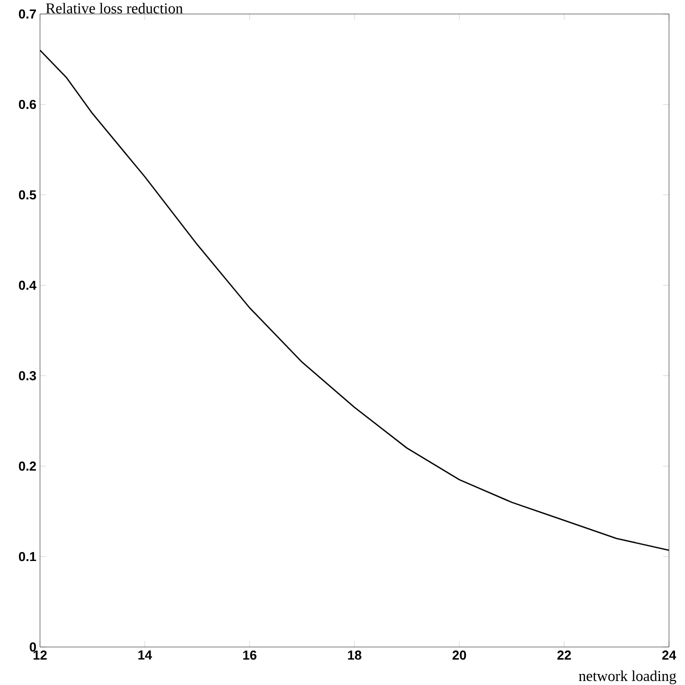 This screenshot has width=685, height=685. I want to click on y-tick-label: 0.2, so click(27, 466).